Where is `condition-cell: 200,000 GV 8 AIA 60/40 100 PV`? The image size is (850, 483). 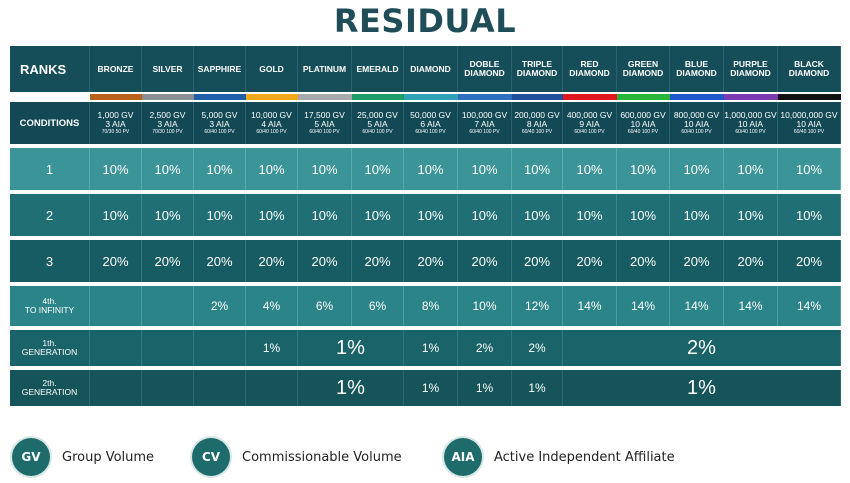 condition-cell: 200,000 GV 8 AIA 60/40 100 PV is located at coordinates (537, 123).